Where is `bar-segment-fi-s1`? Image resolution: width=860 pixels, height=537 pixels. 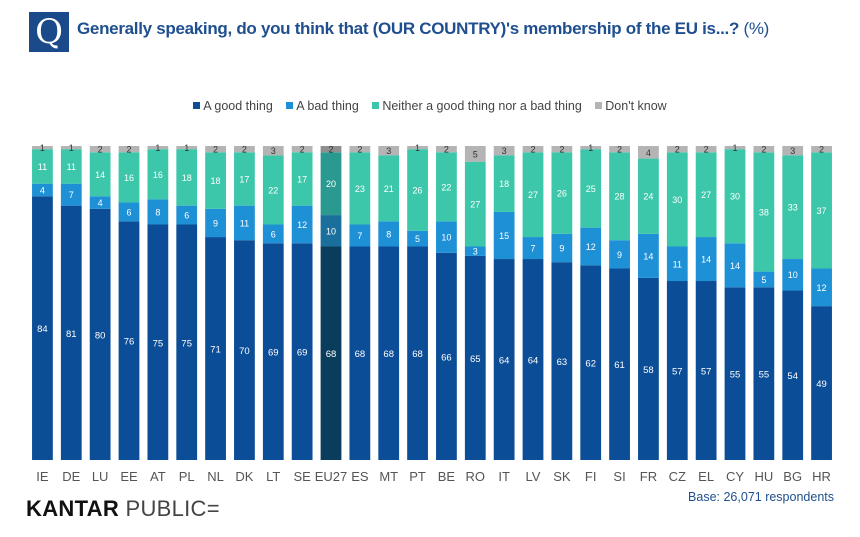 bar-segment-fi-s1 is located at coordinates (591, 246).